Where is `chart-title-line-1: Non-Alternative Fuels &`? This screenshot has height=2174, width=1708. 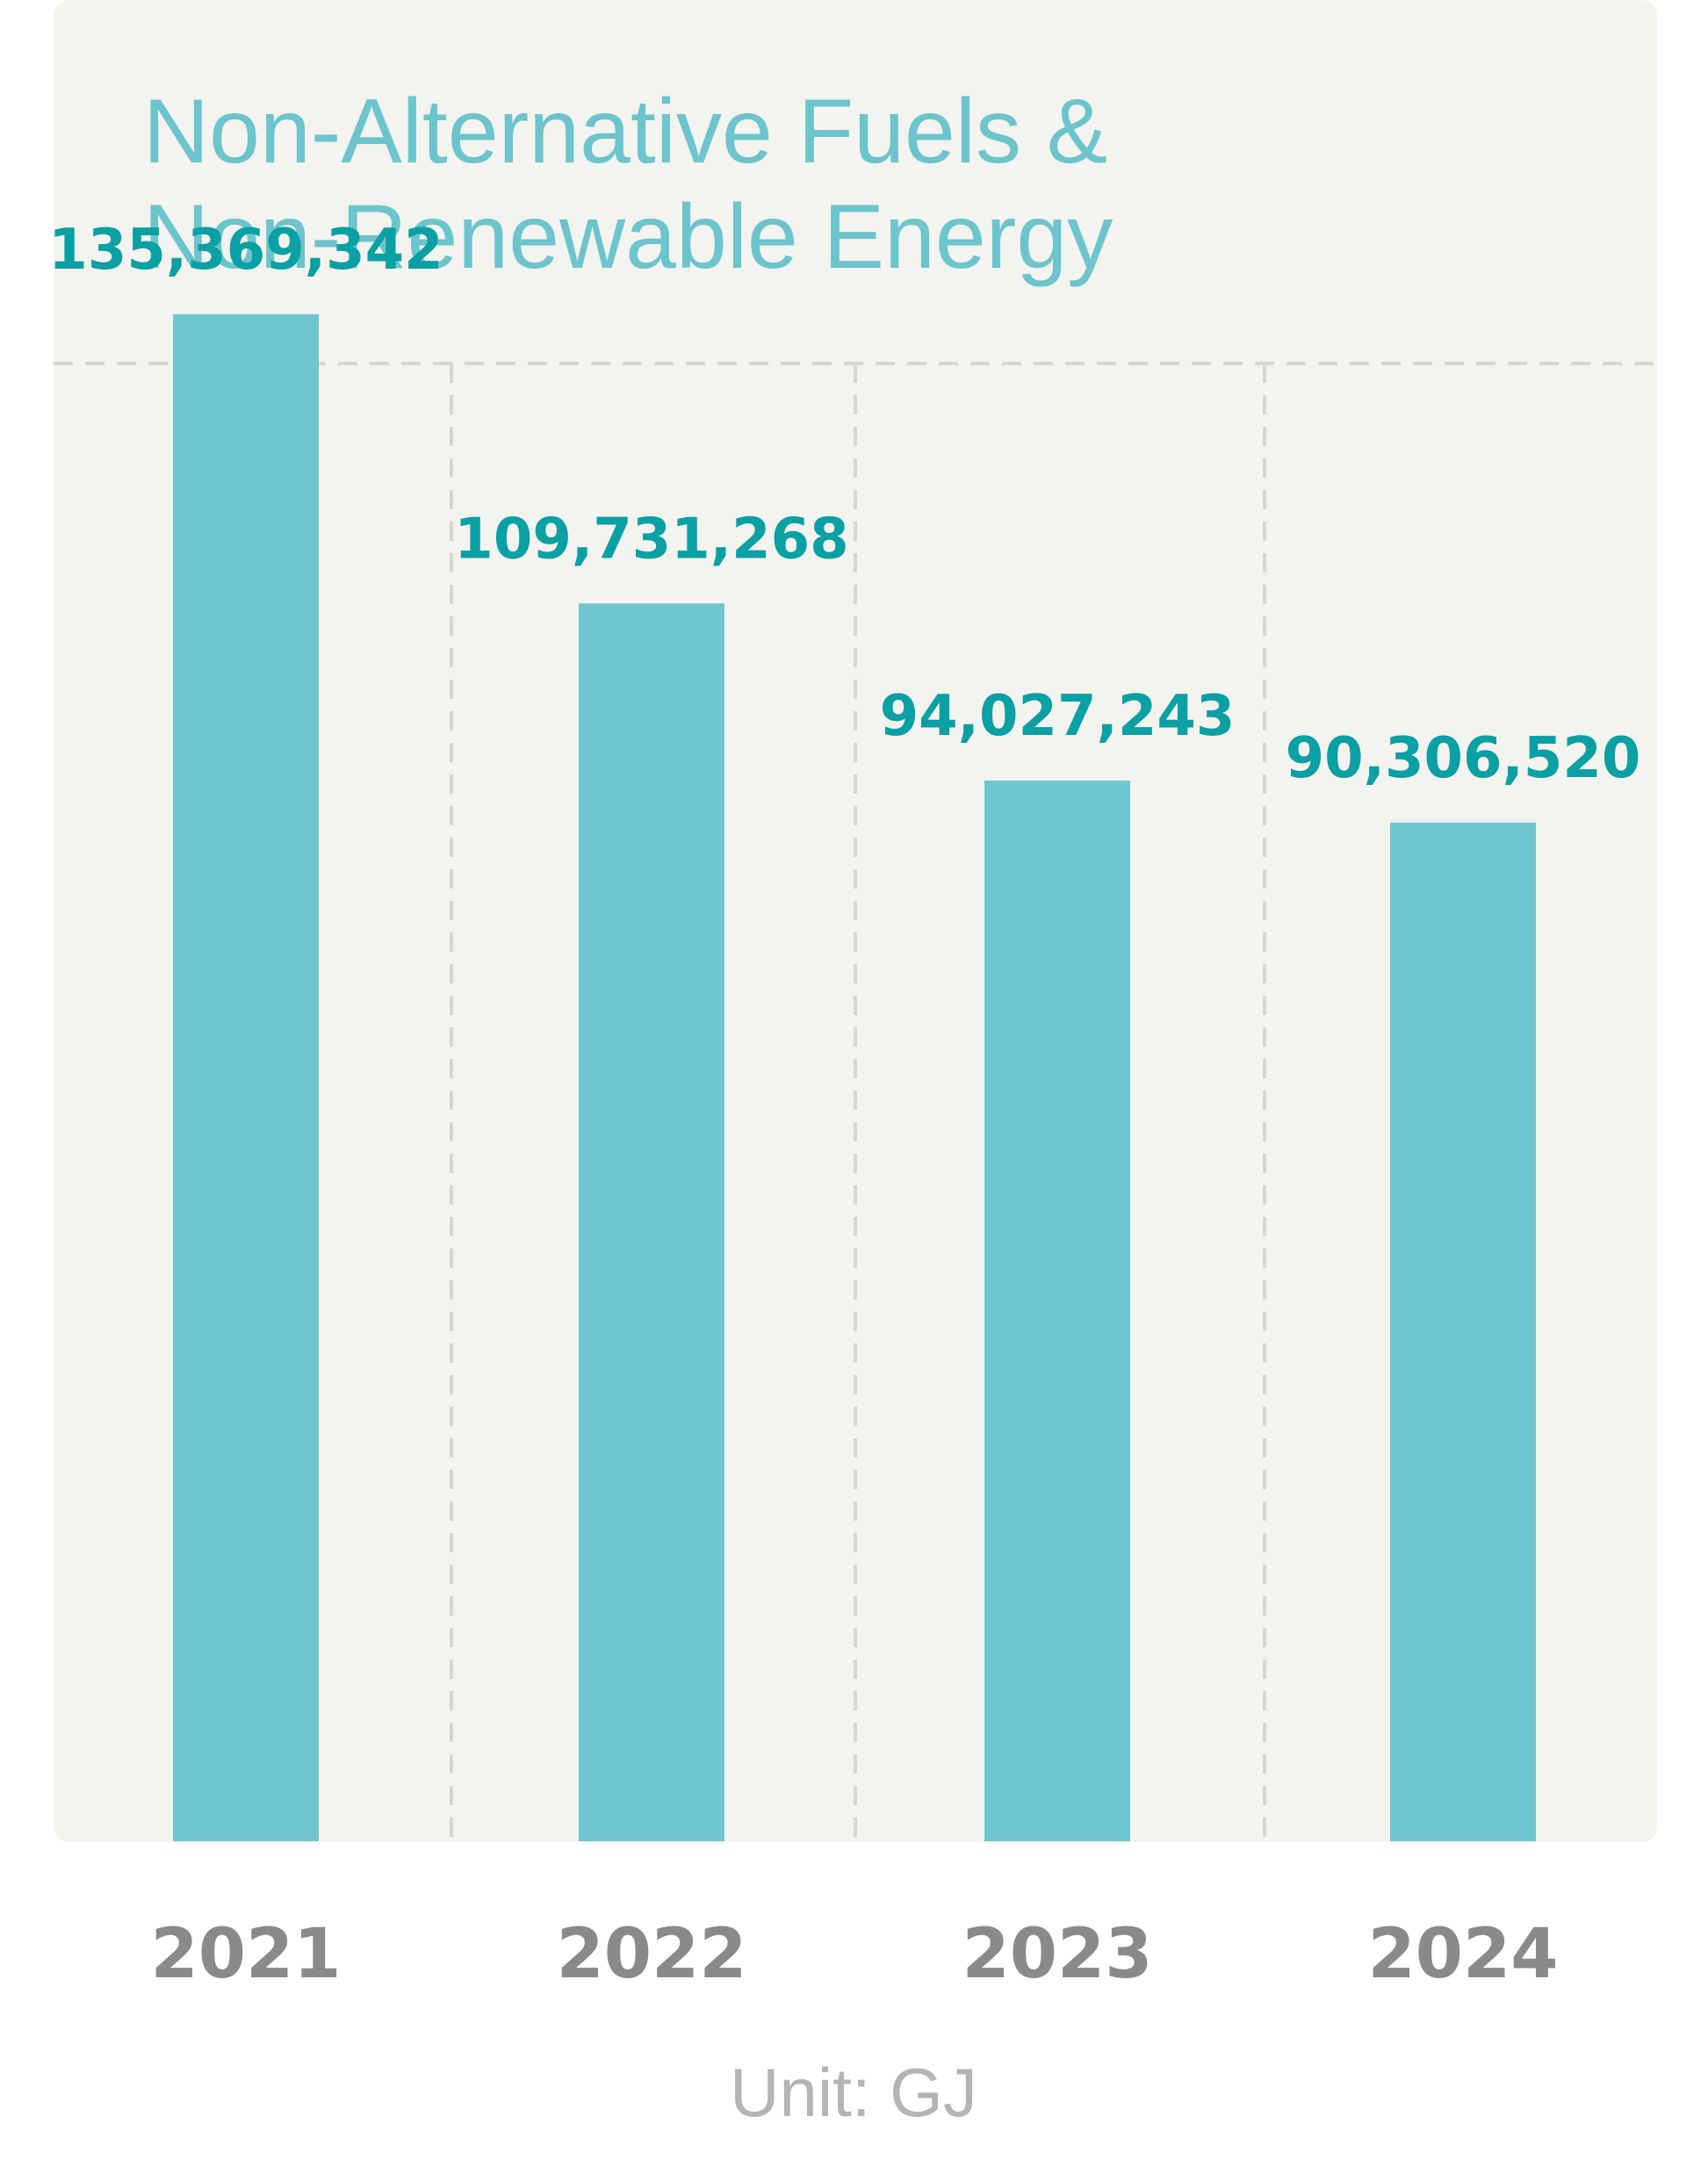
chart-title-line-1: Non-Alternative Fuels & is located at coordinates (625, 132).